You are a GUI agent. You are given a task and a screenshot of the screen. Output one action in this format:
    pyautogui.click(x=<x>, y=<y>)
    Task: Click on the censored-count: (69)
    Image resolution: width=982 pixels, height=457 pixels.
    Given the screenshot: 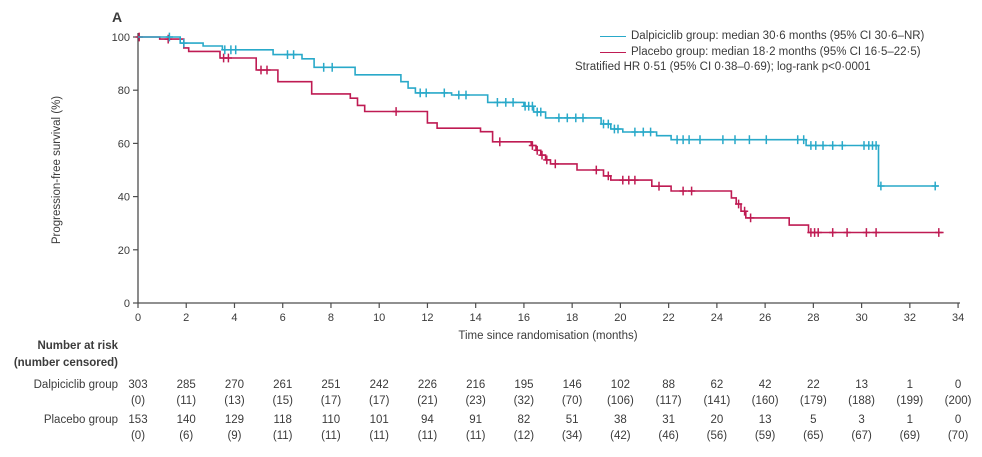 What is the action you would take?
    pyautogui.click(x=910, y=436)
    